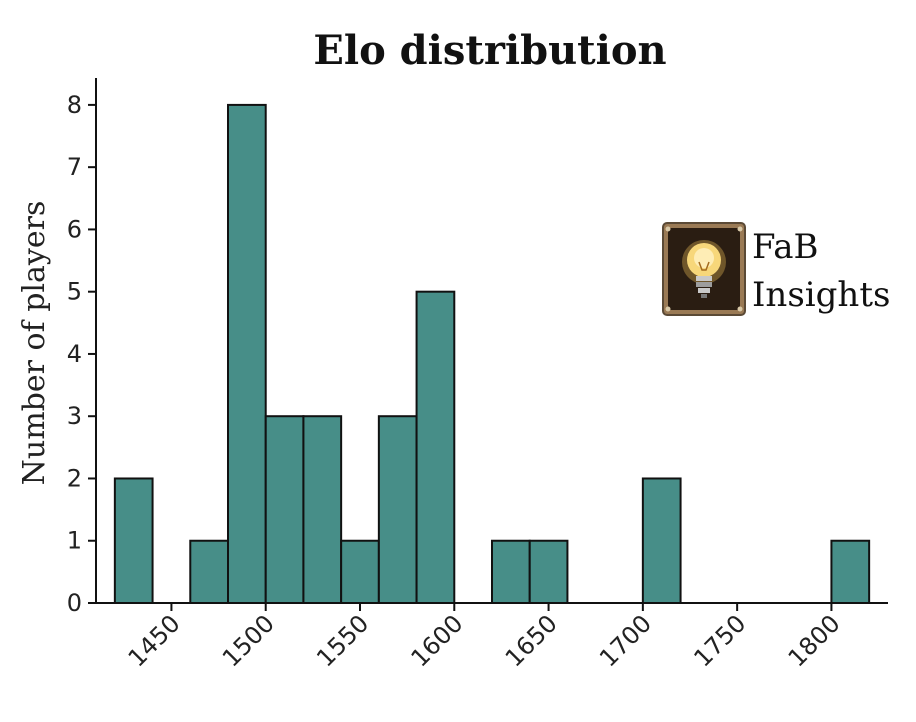 The width and height of the screenshot is (916, 722). Describe the element at coordinates (74, 167) in the screenshot. I see `y-tick-label: 7` at that location.